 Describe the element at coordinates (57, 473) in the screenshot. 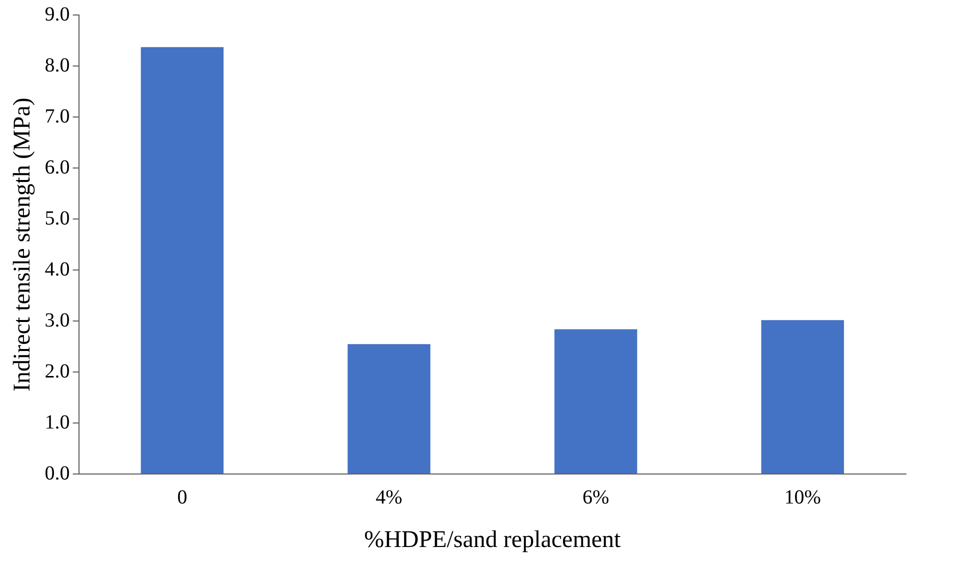

I see `y-tick-label: 0.0` at that location.